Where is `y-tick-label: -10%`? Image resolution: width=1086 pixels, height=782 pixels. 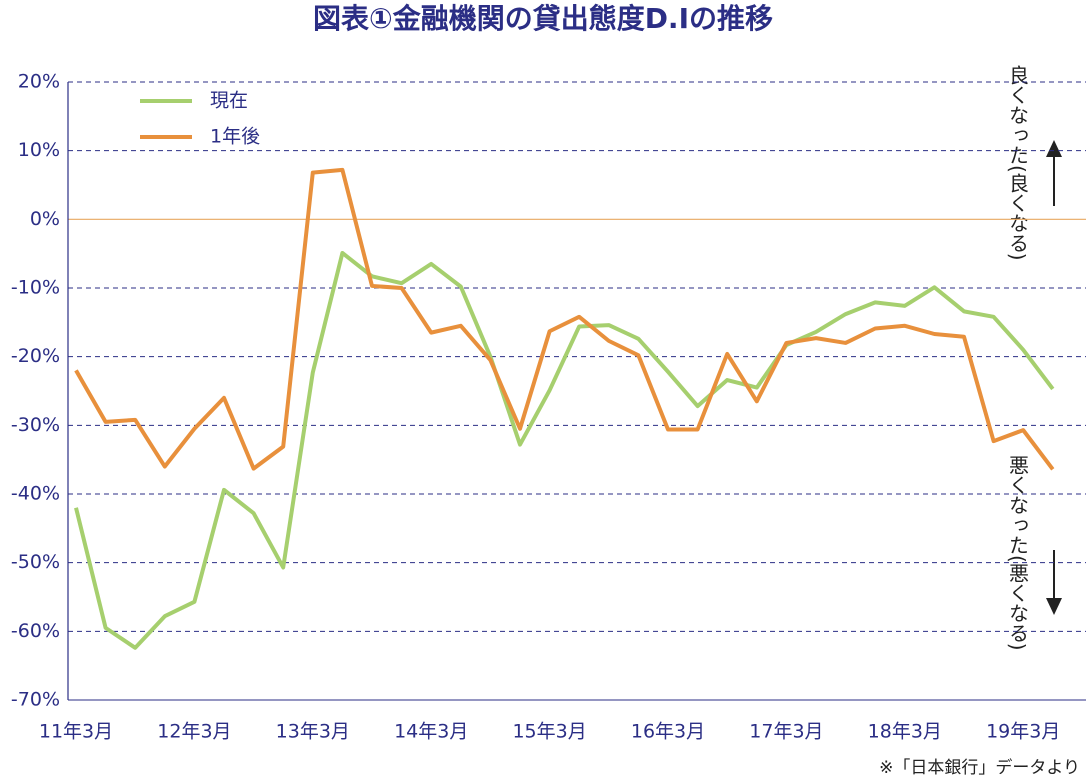 y-tick-label: -10% is located at coordinates (35, 288).